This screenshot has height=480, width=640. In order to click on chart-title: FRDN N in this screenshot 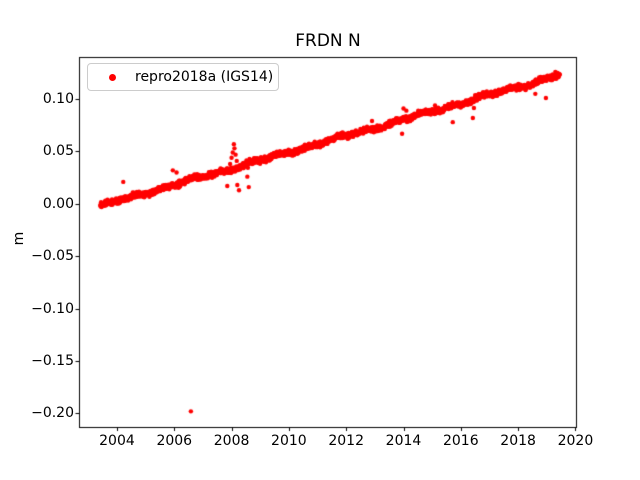, I will do `click(328, 41)`.